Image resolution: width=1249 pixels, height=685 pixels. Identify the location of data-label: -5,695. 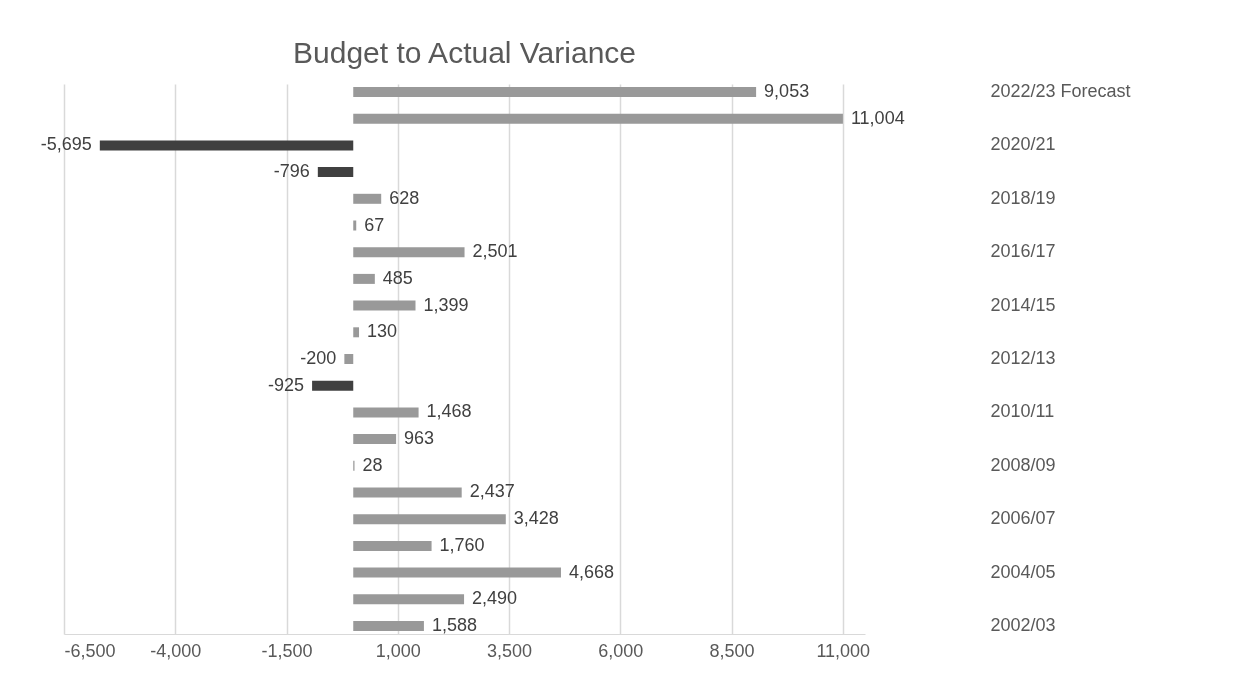
(66, 144).